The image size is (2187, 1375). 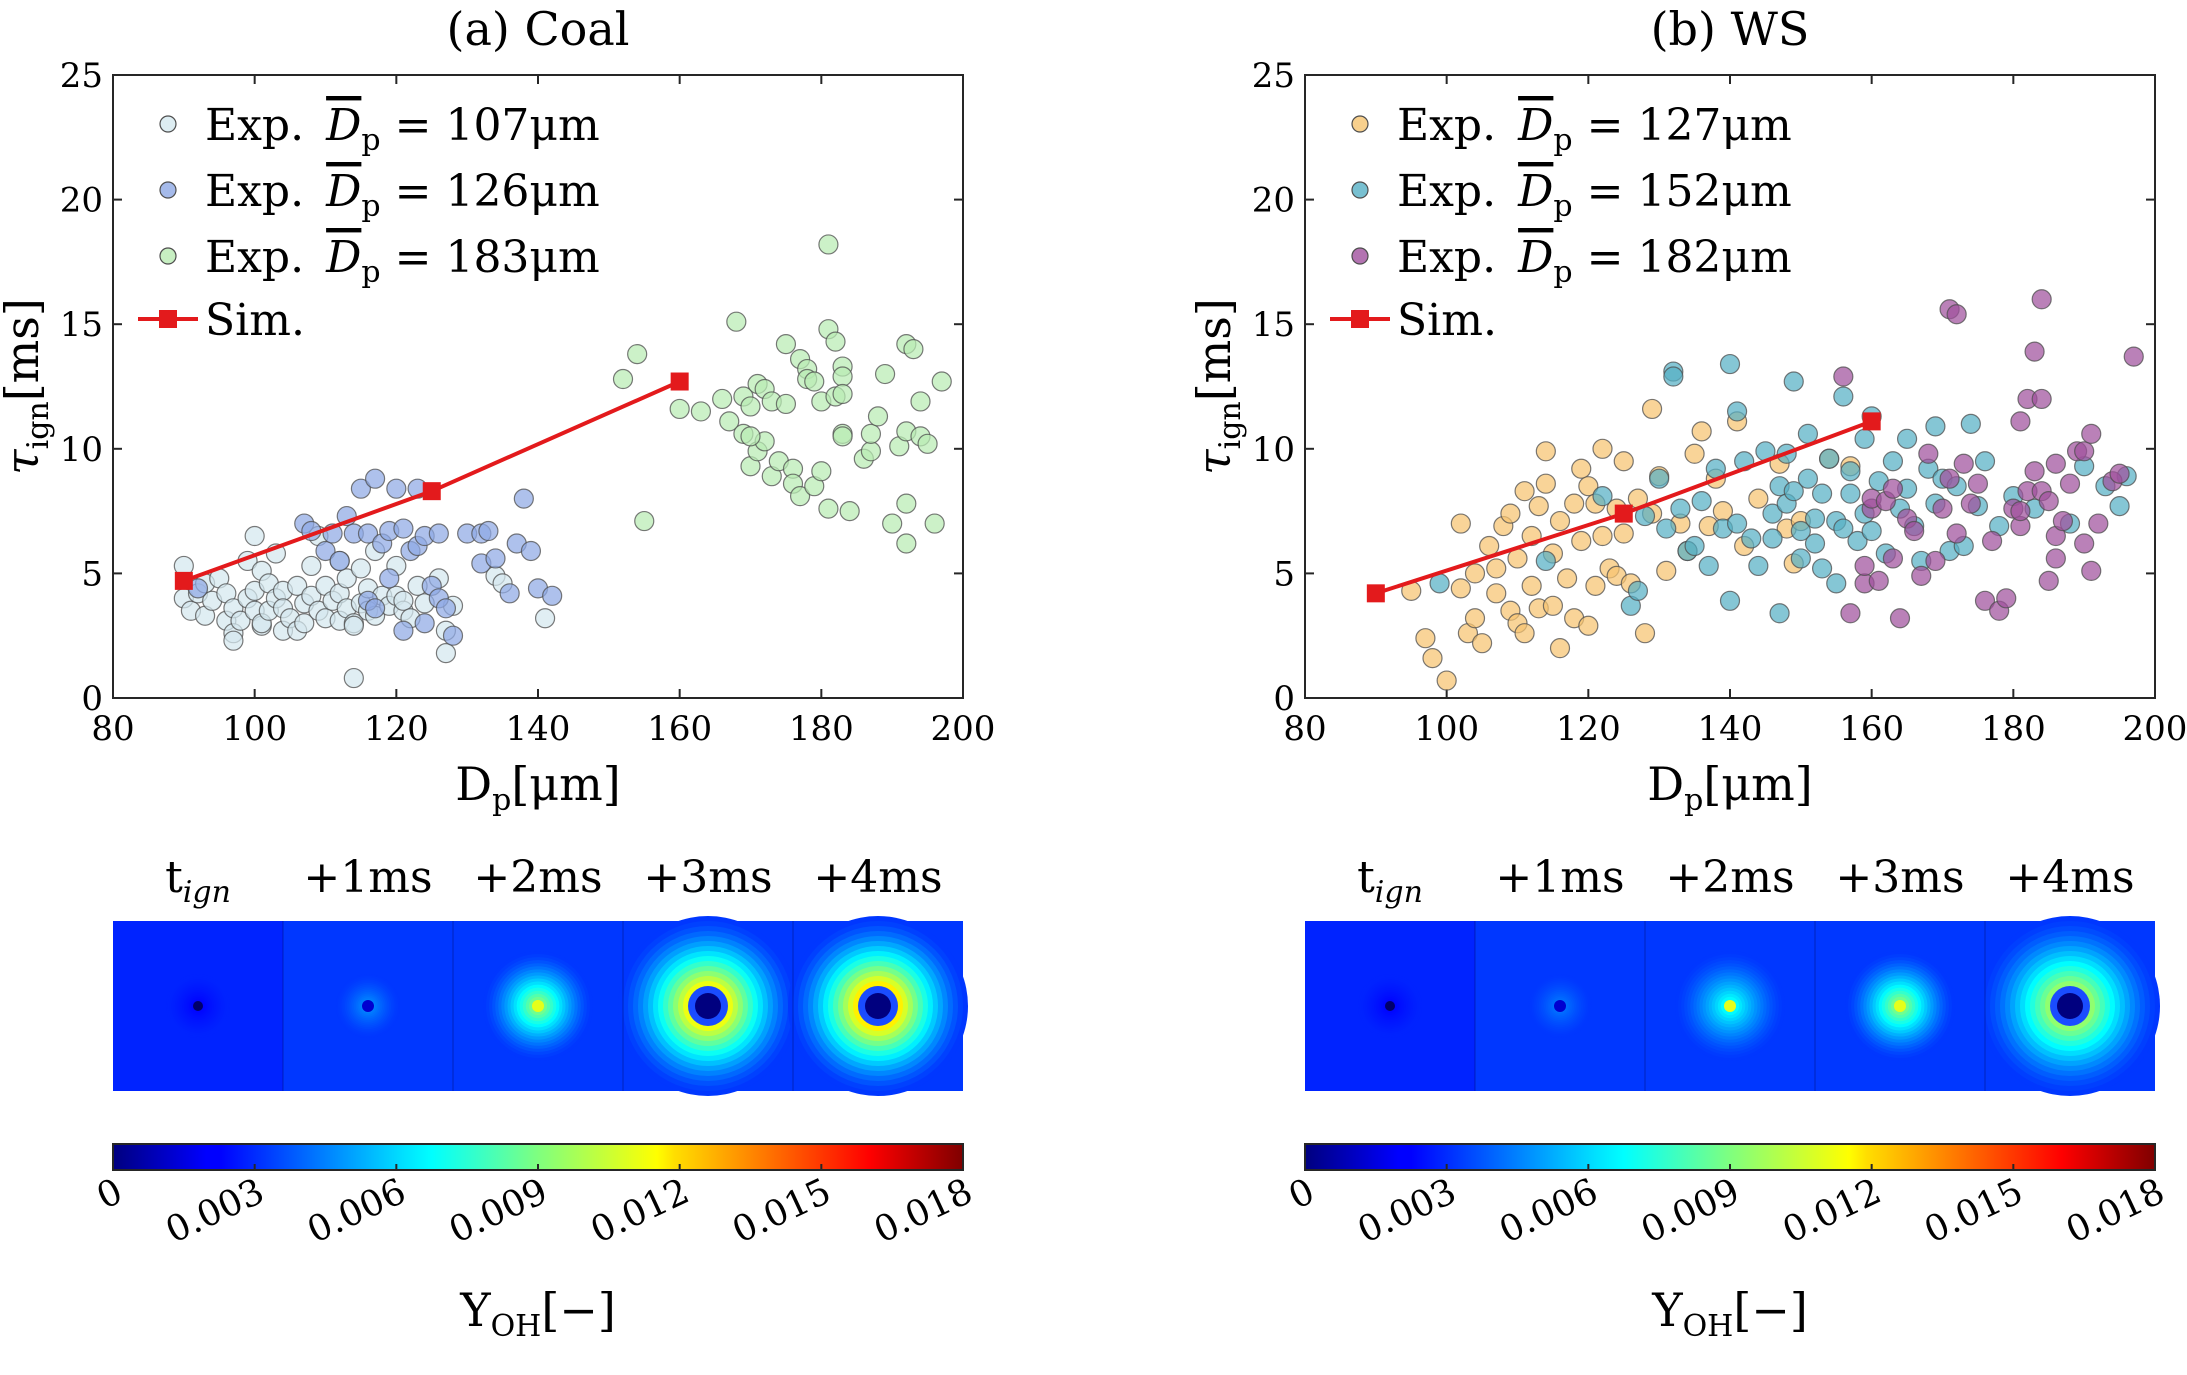 I want to click on colorbar-tick-label: 0.009, so click(x=498, y=1211).